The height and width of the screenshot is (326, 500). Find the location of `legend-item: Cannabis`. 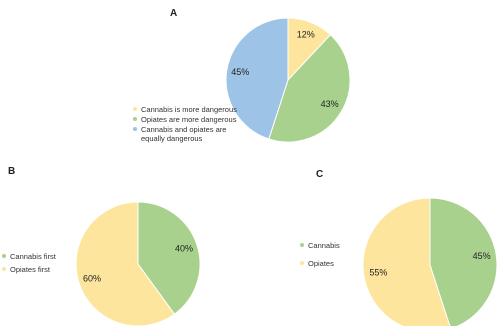

legend-item: Cannabis is located at coordinates (340, 245).